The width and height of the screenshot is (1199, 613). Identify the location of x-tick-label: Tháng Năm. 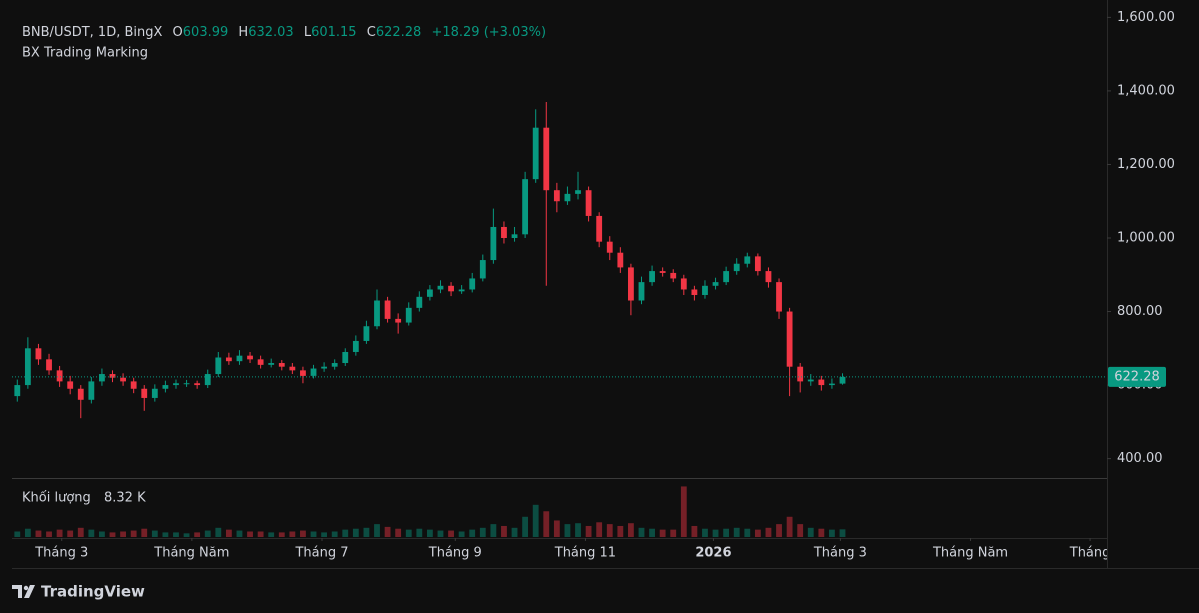
(191, 553).